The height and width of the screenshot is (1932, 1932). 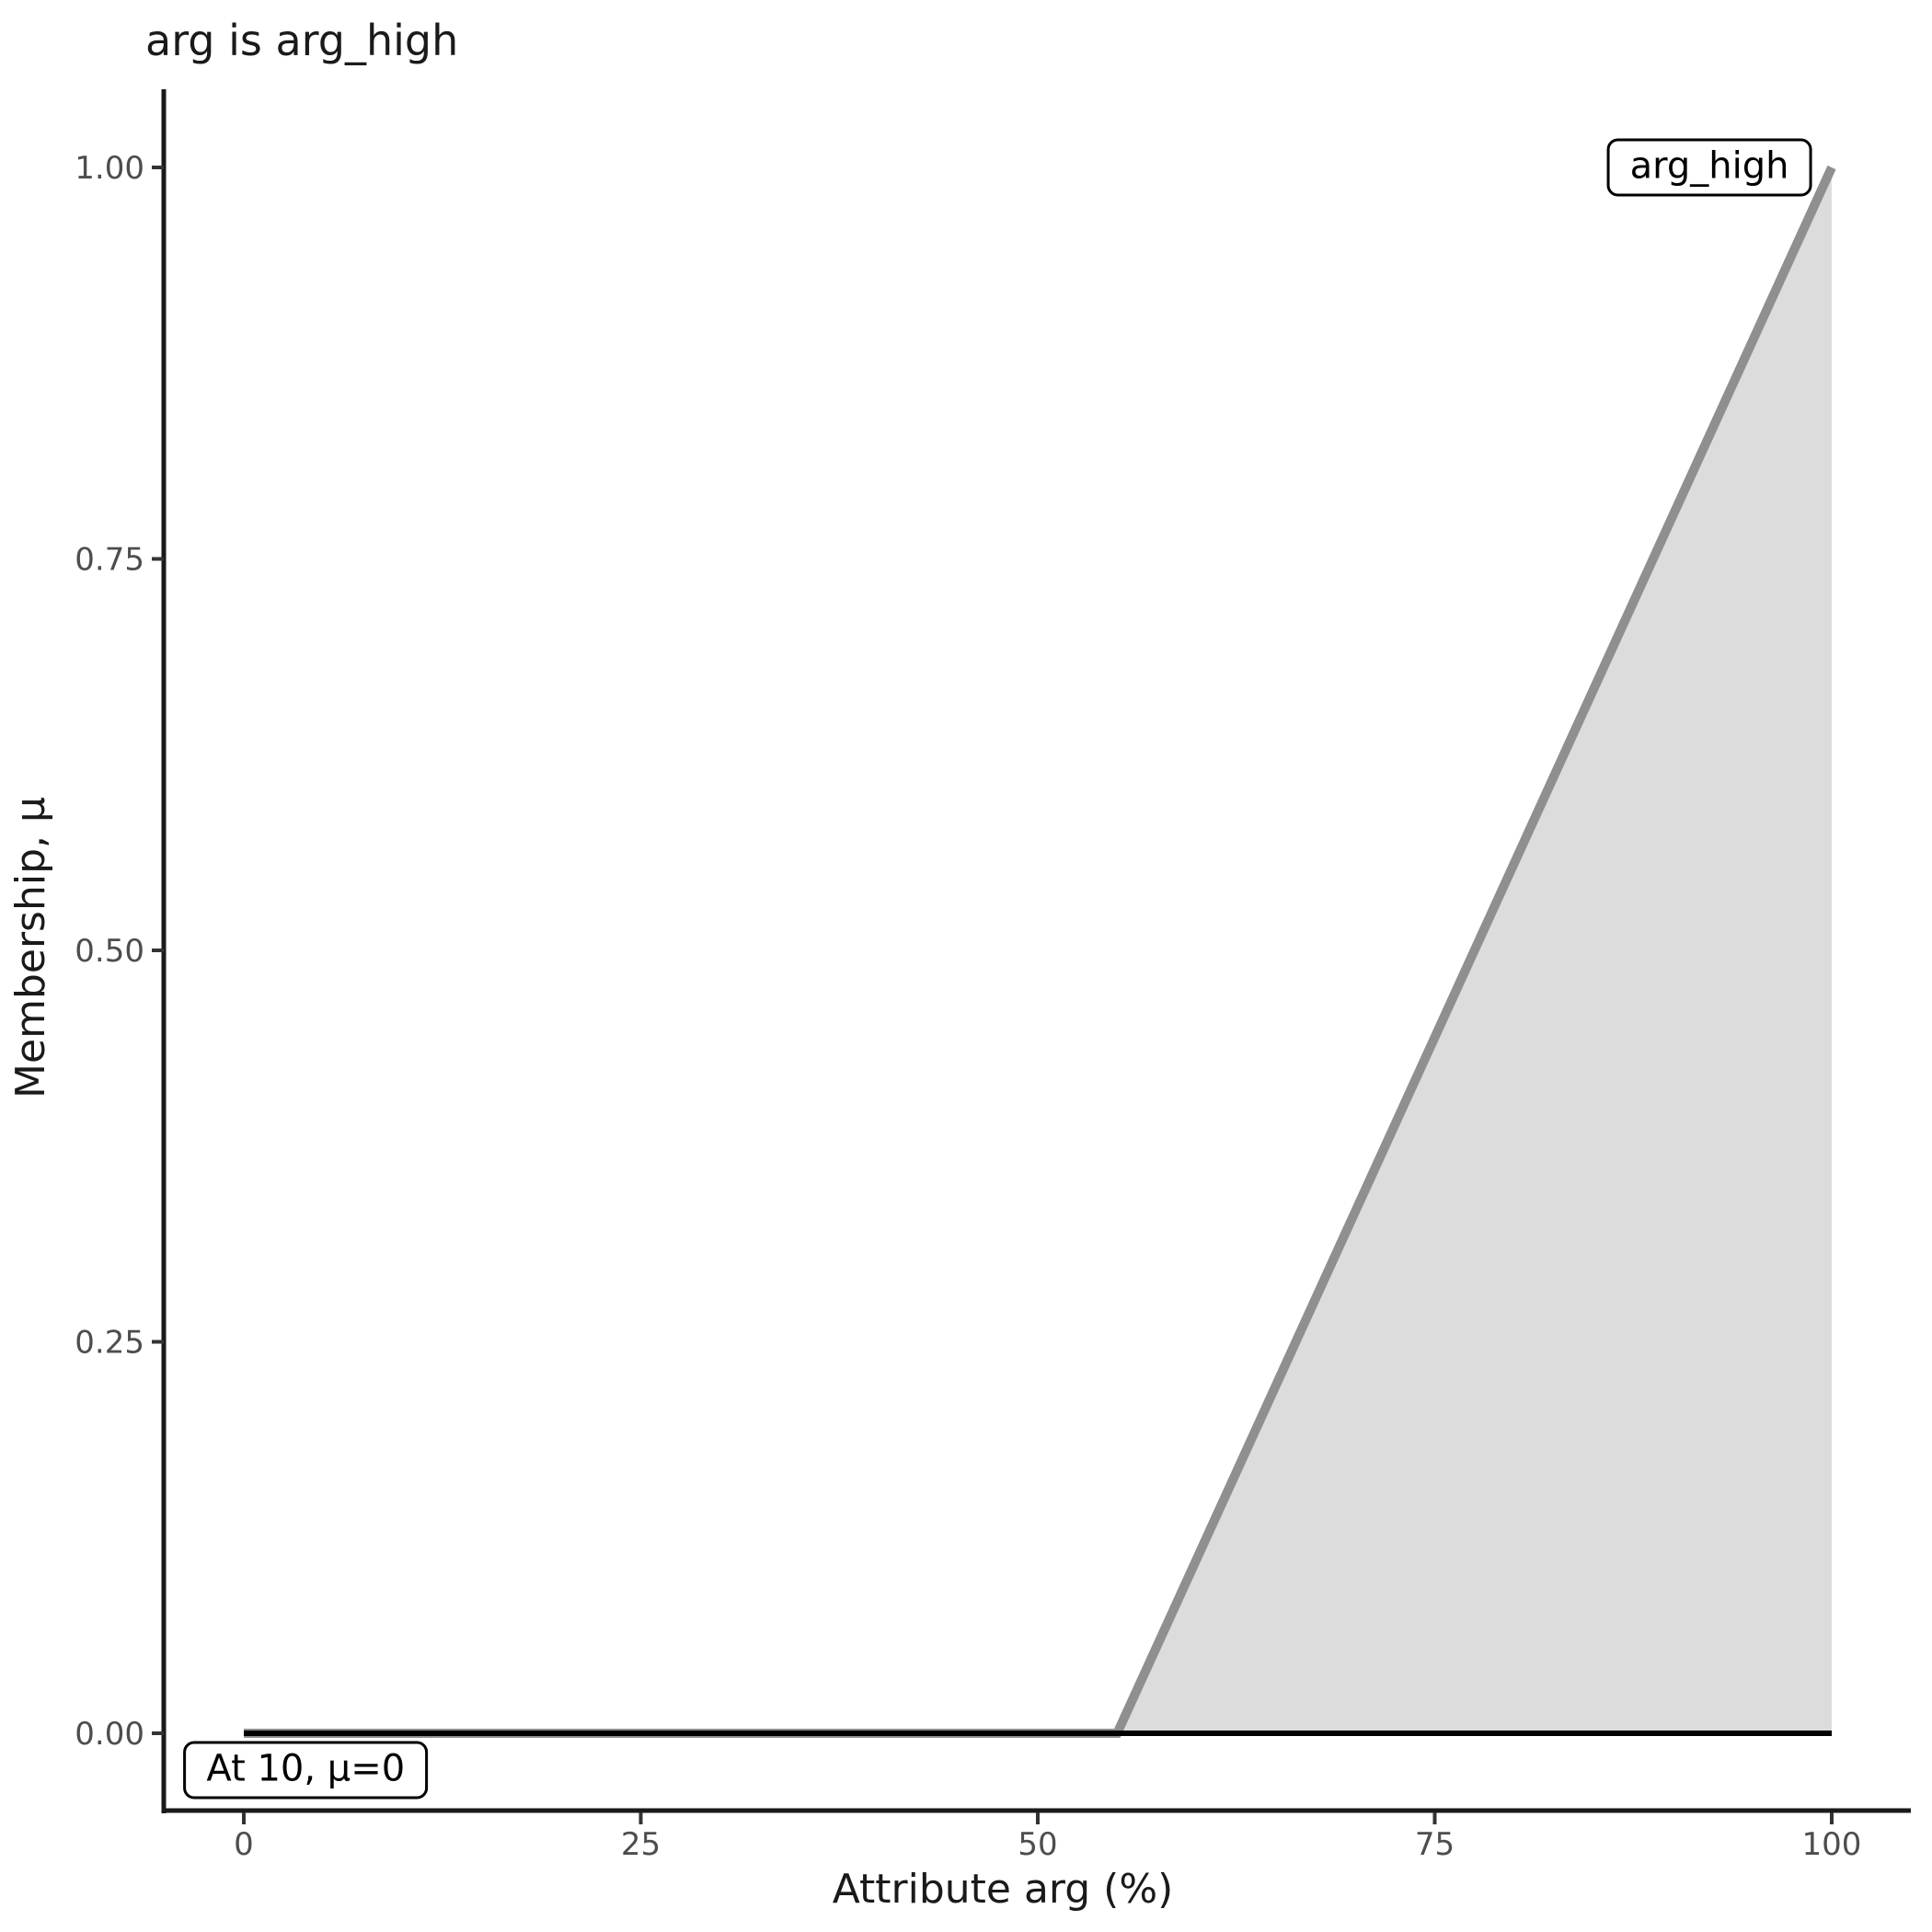 I want to click on y-axis-title: Membership, μ, so click(x=30, y=947).